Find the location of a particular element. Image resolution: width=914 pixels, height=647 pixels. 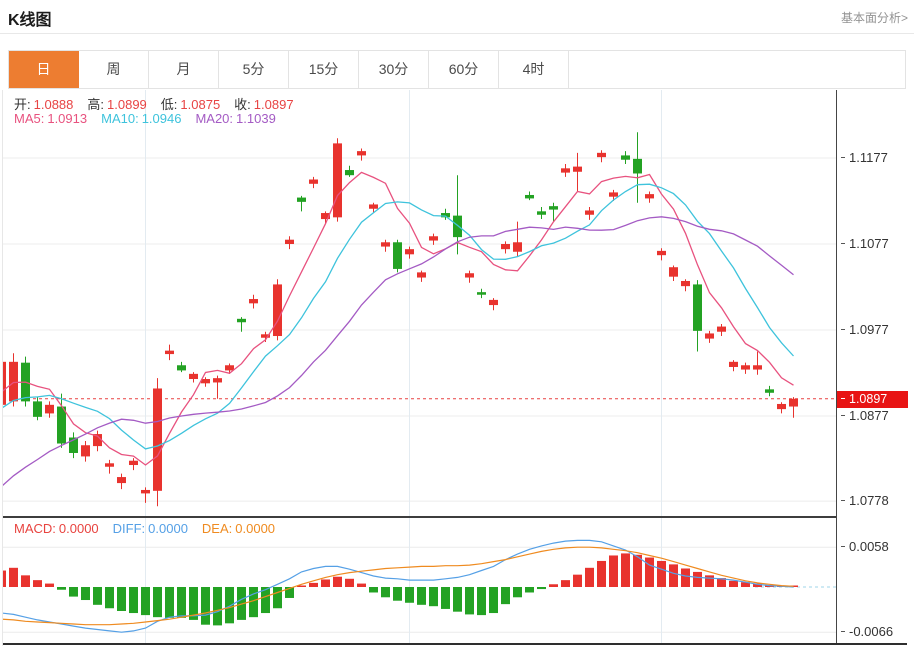

tab-60分: 60分 is located at coordinates (464, 69).